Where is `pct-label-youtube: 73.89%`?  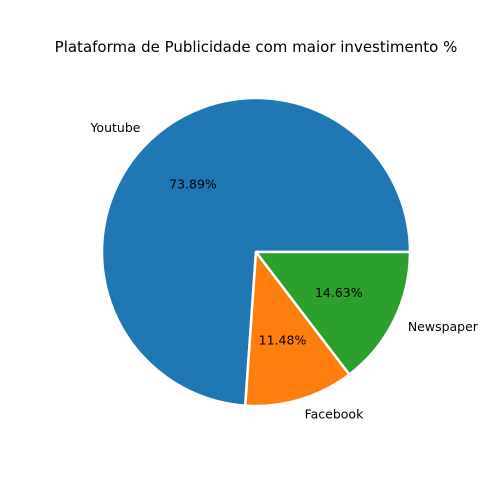 pct-label-youtube: 73.89% is located at coordinates (193, 183).